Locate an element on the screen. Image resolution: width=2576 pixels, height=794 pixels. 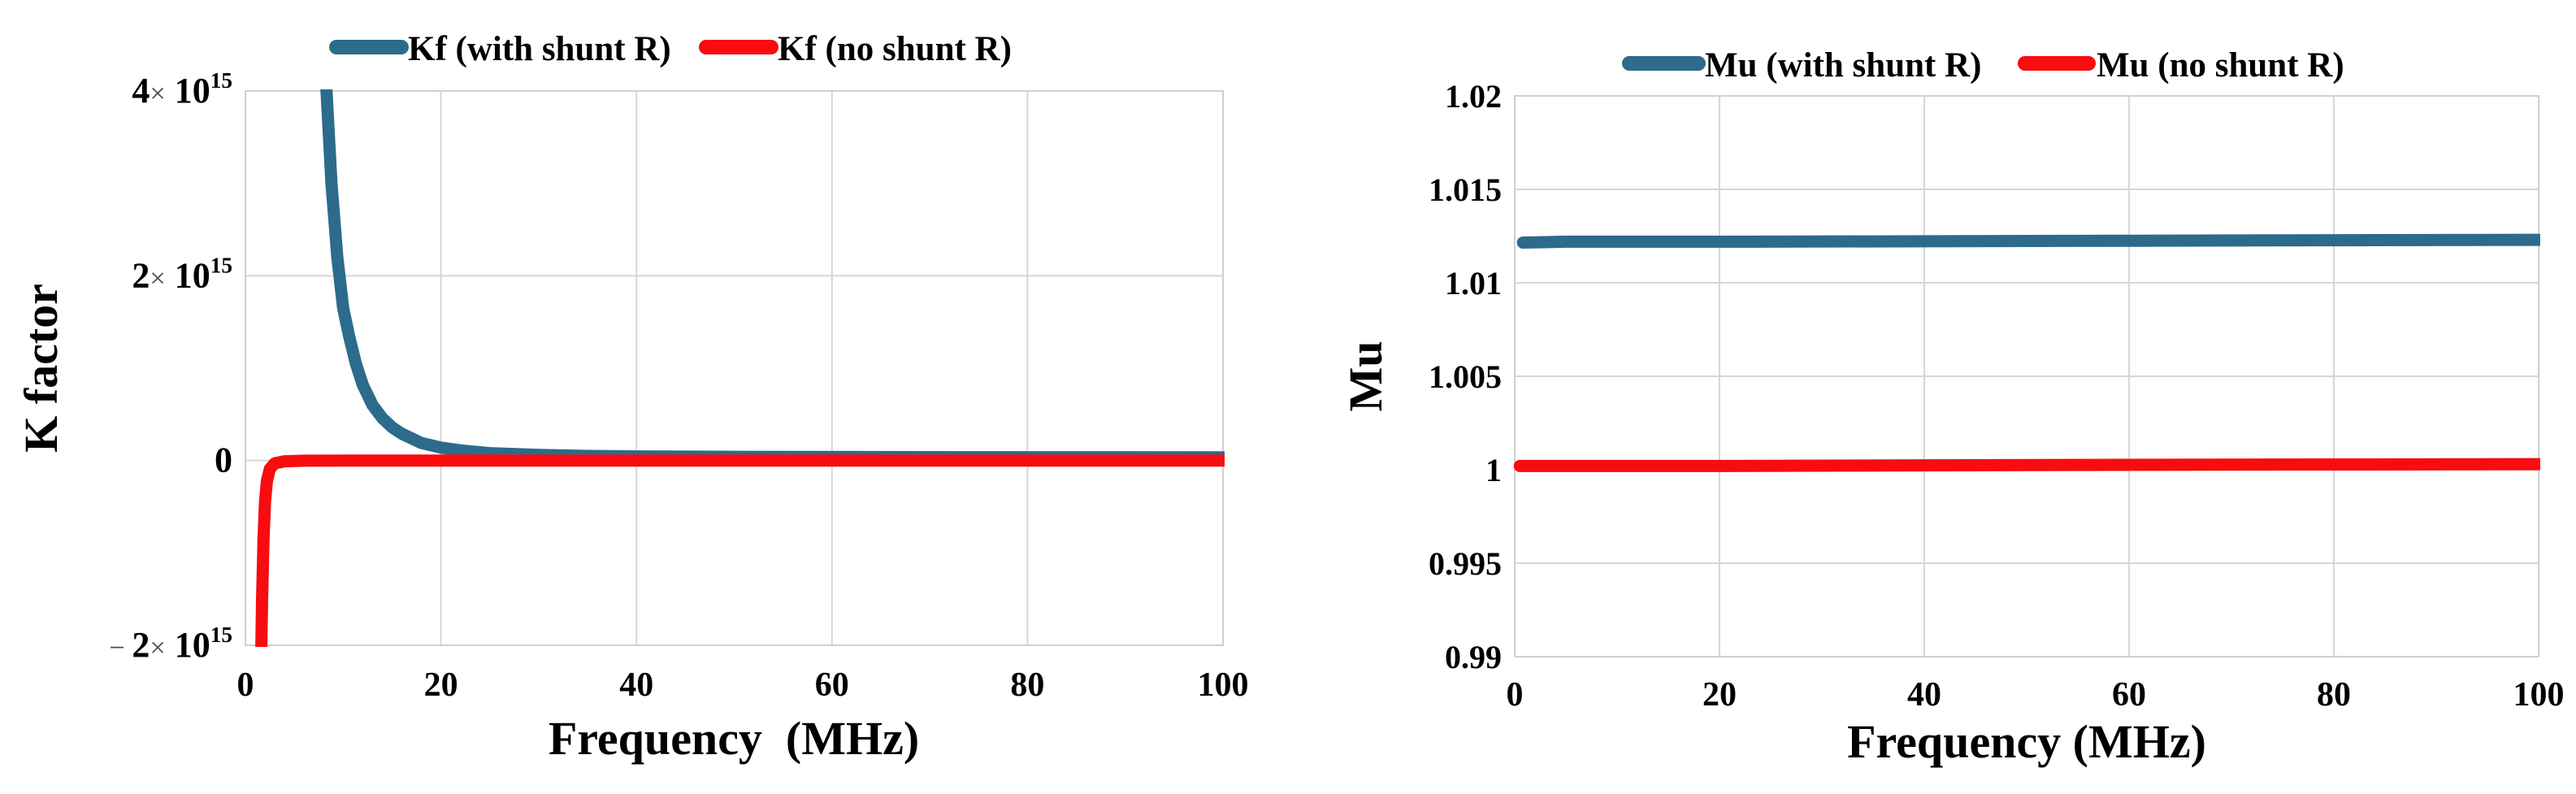
y-tick-label: − 2× 1015 is located at coordinates (170, 644).